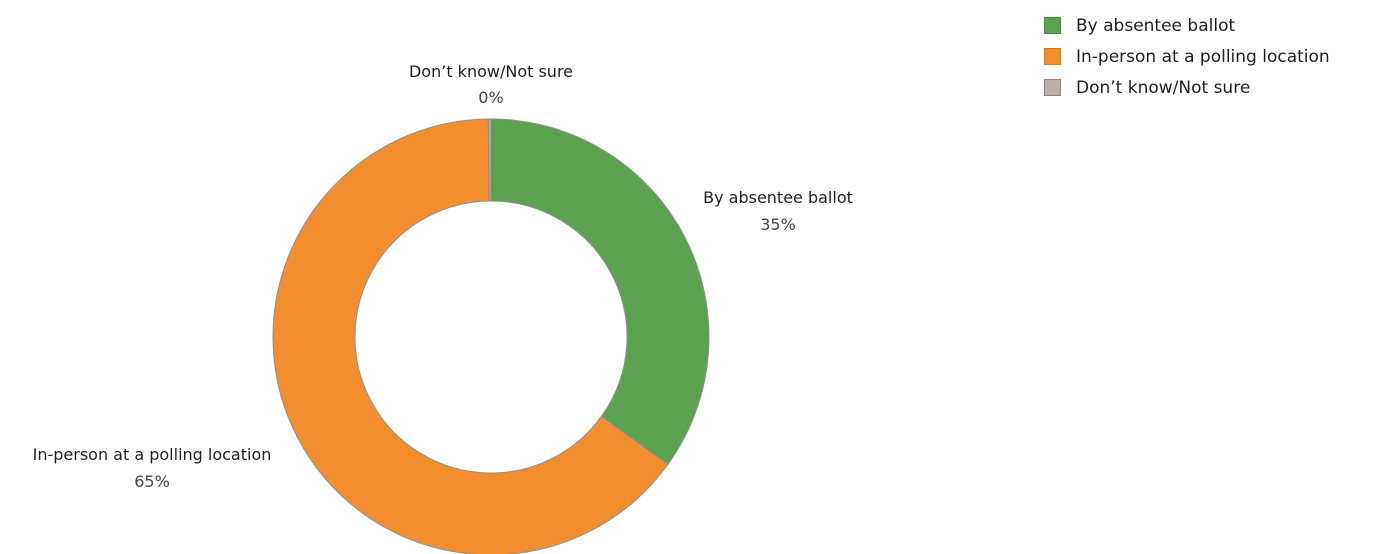  What do you see at coordinates (152, 481) in the screenshot?
I see `slice-value-in-person: 65%` at bounding box center [152, 481].